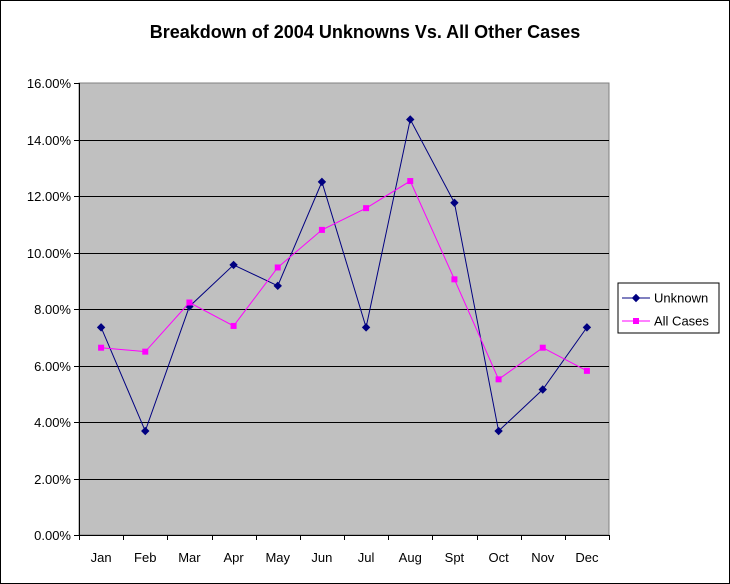 The height and width of the screenshot is (584, 730). I want to click on y-tick-label: 8.00%, so click(52, 309).